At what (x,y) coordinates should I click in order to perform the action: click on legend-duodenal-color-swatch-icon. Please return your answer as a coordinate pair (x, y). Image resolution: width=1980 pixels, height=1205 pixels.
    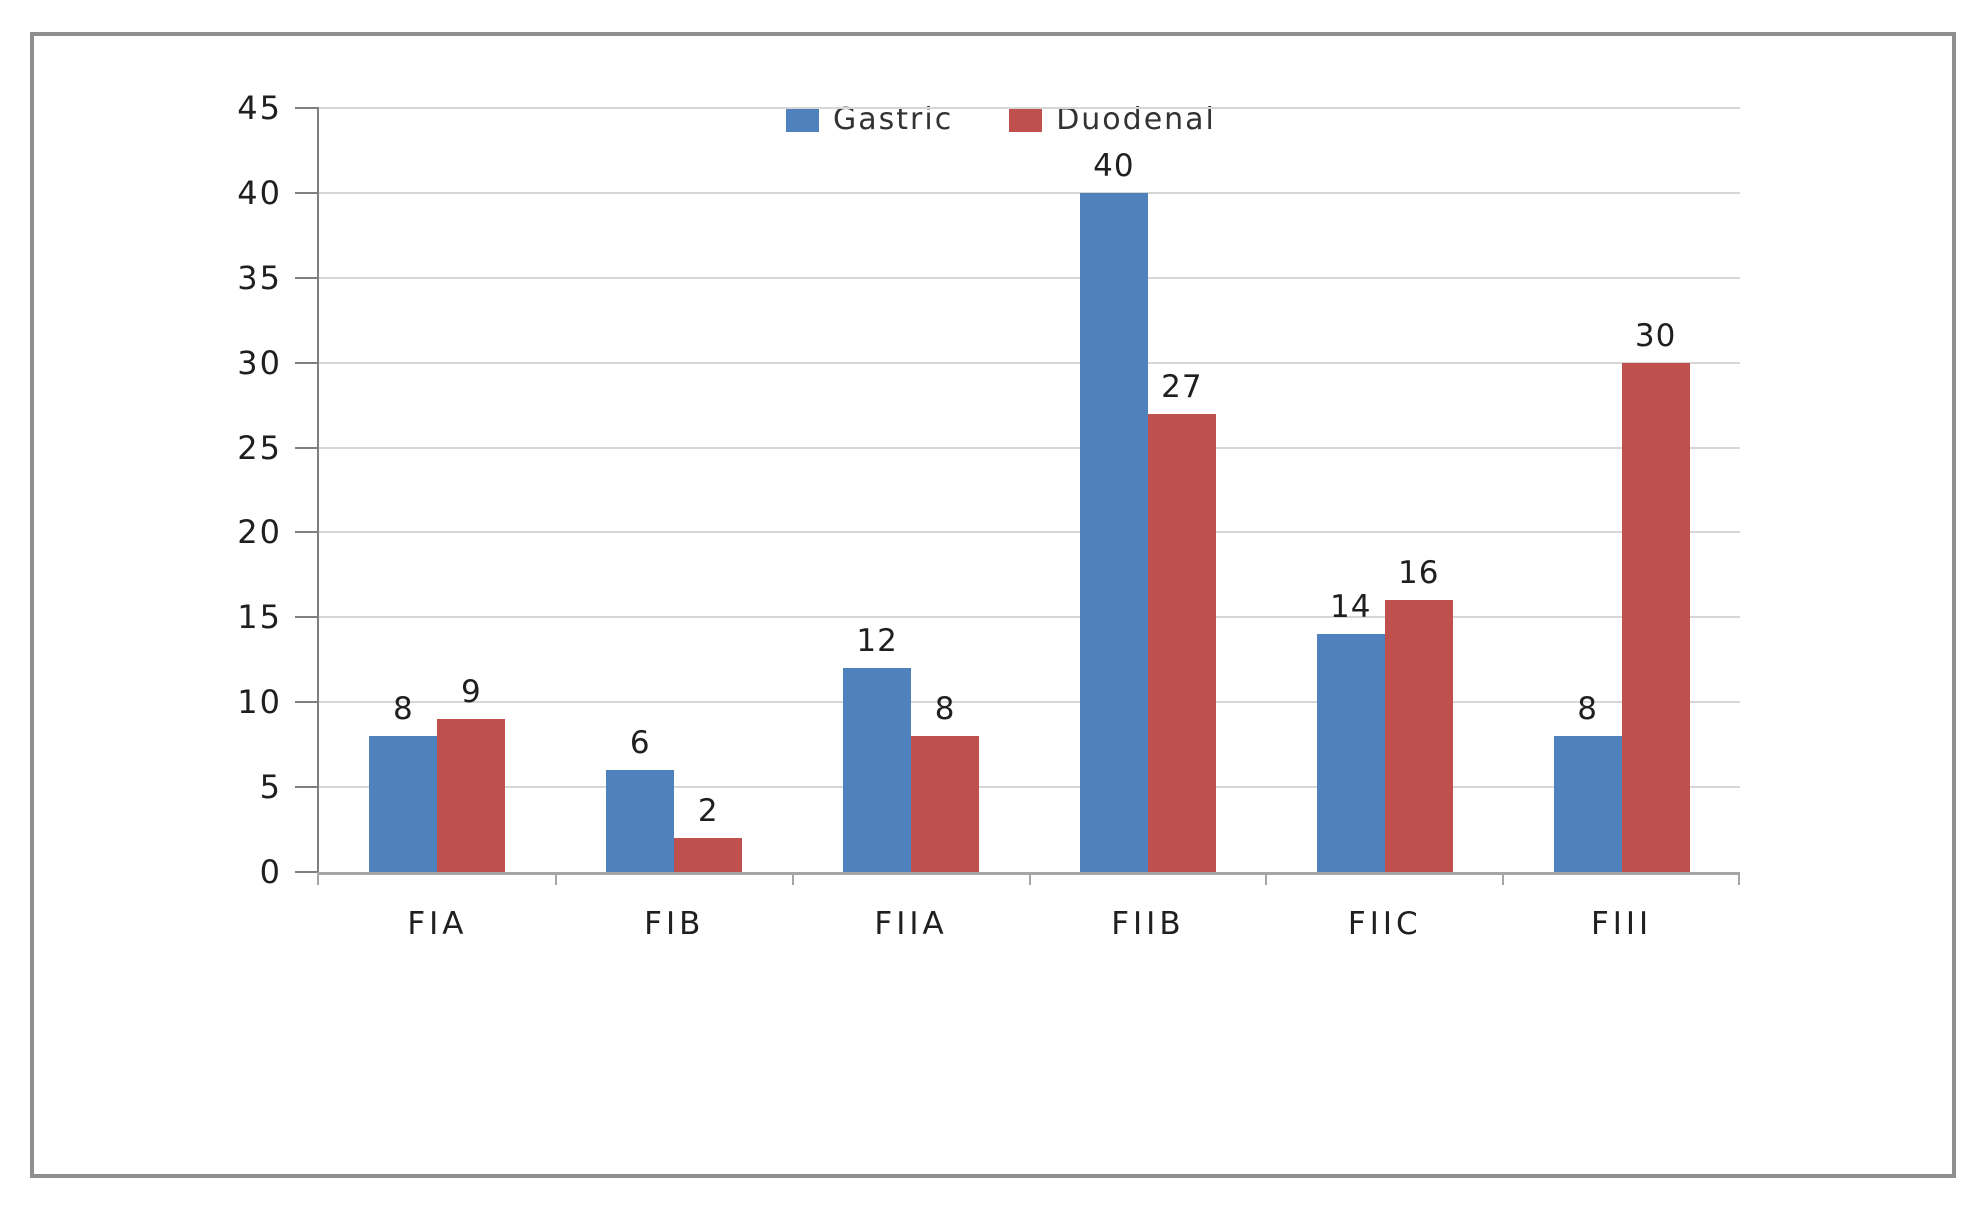
    Looking at the image, I should click on (1026, 120).